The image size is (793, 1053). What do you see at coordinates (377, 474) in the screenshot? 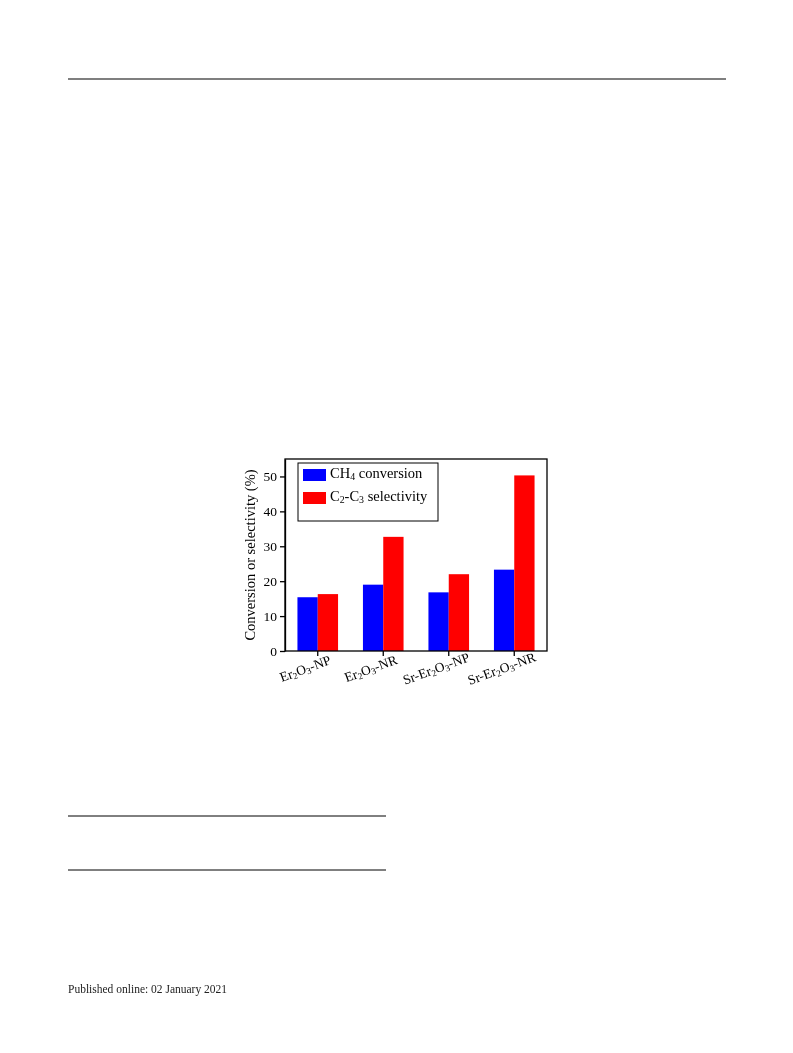
I see `legend-label: CH$_{4}$ conversion` at bounding box center [377, 474].